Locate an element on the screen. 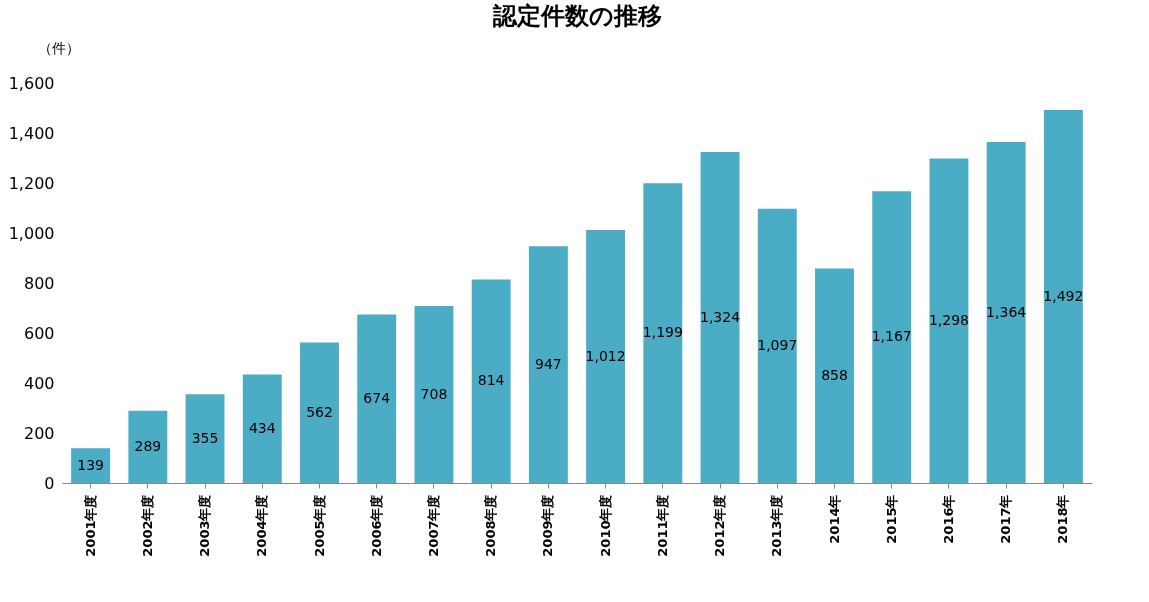  data-label: 1,298 is located at coordinates (948, 319).